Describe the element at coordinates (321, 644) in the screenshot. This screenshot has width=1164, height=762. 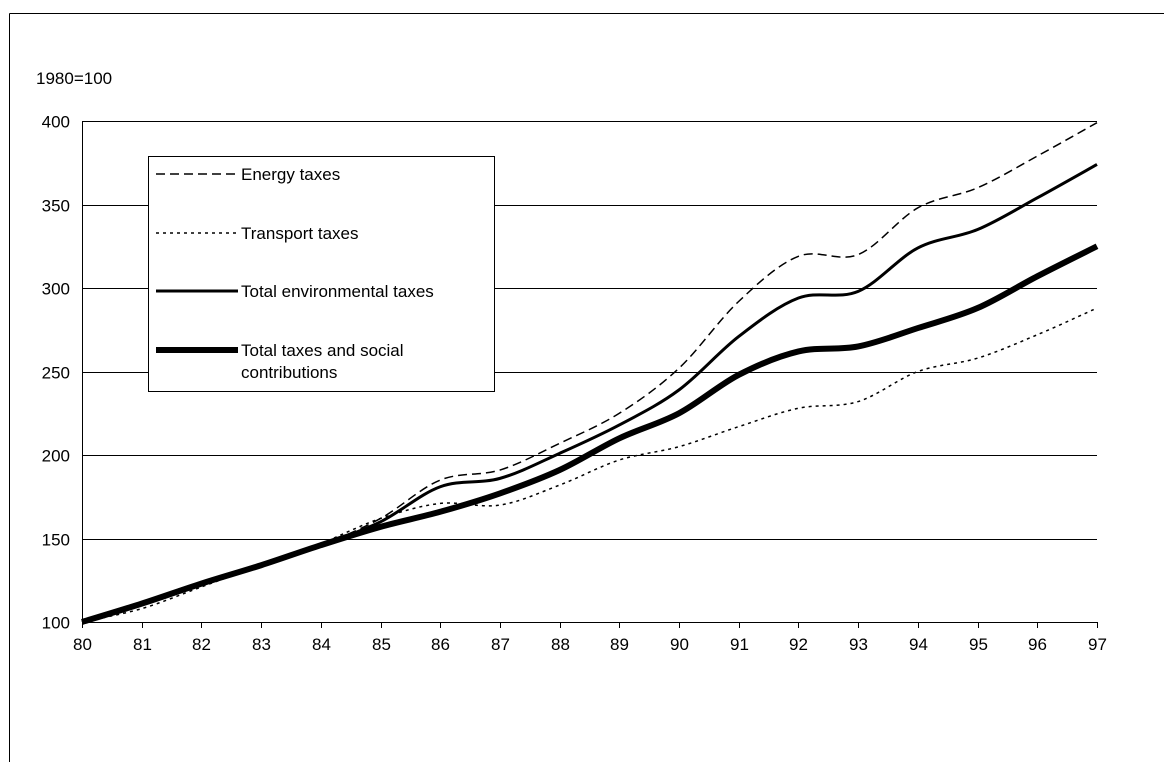
I see `x-tick-label: 84` at that location.